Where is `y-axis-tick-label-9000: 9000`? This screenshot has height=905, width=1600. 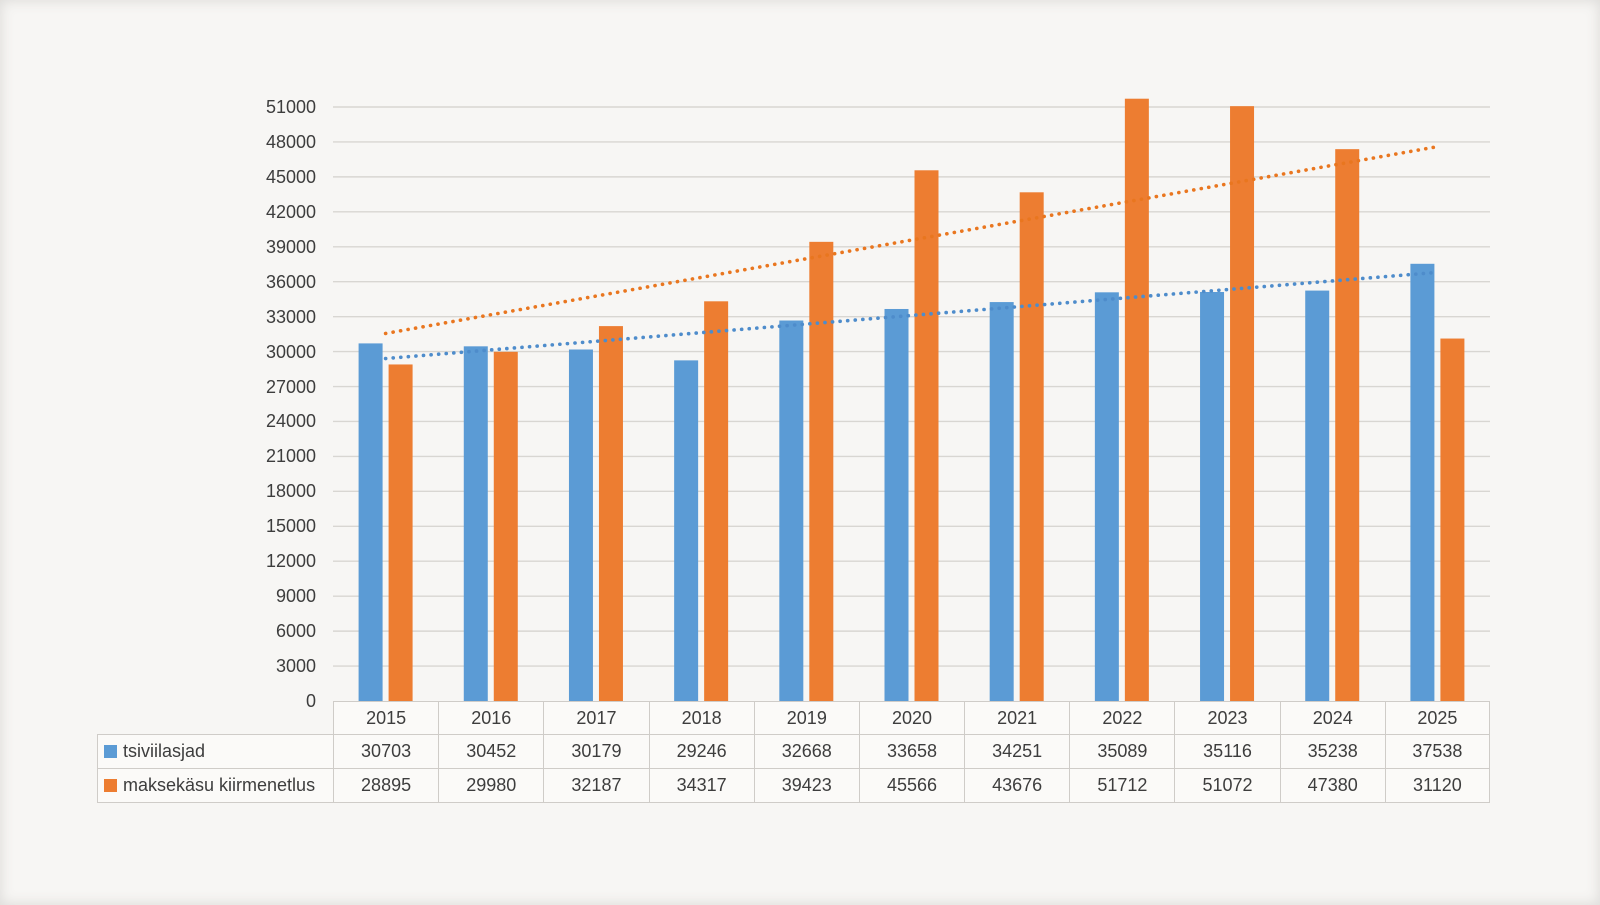
y-axis-tick-label-9000: 9000 is located at coordinates (295, 596).